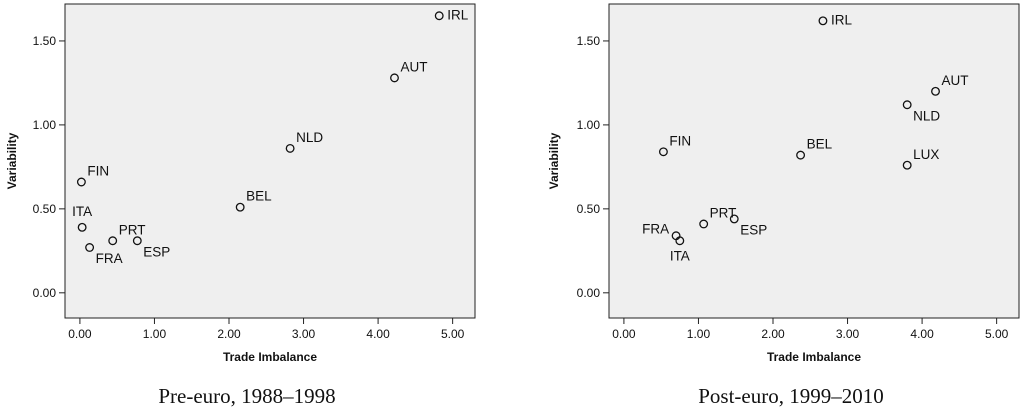  What do you see at coordinates (246, 396) in the screenshot?
I see `panel-caption: Pre-euro, 1988–1998` at bounding box center [246, 396].